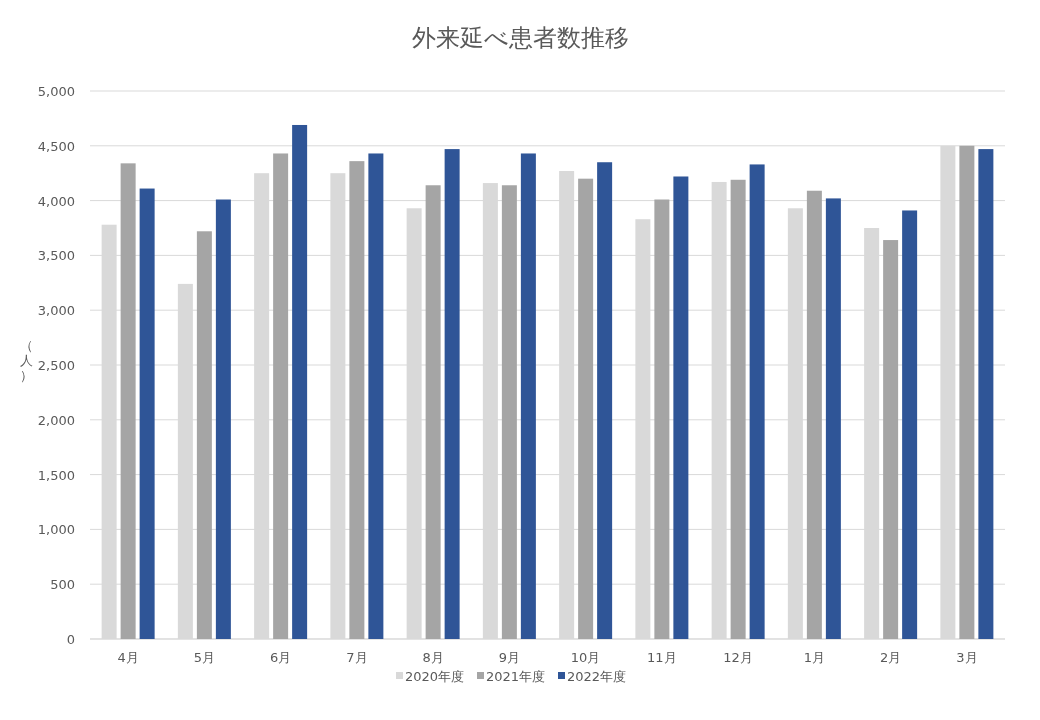 The height and width of the screenshot is (720, 1040). Describe the element at coordinates (357, 657) in the screenshot. I see `x-tick-label: 7月` at that location.